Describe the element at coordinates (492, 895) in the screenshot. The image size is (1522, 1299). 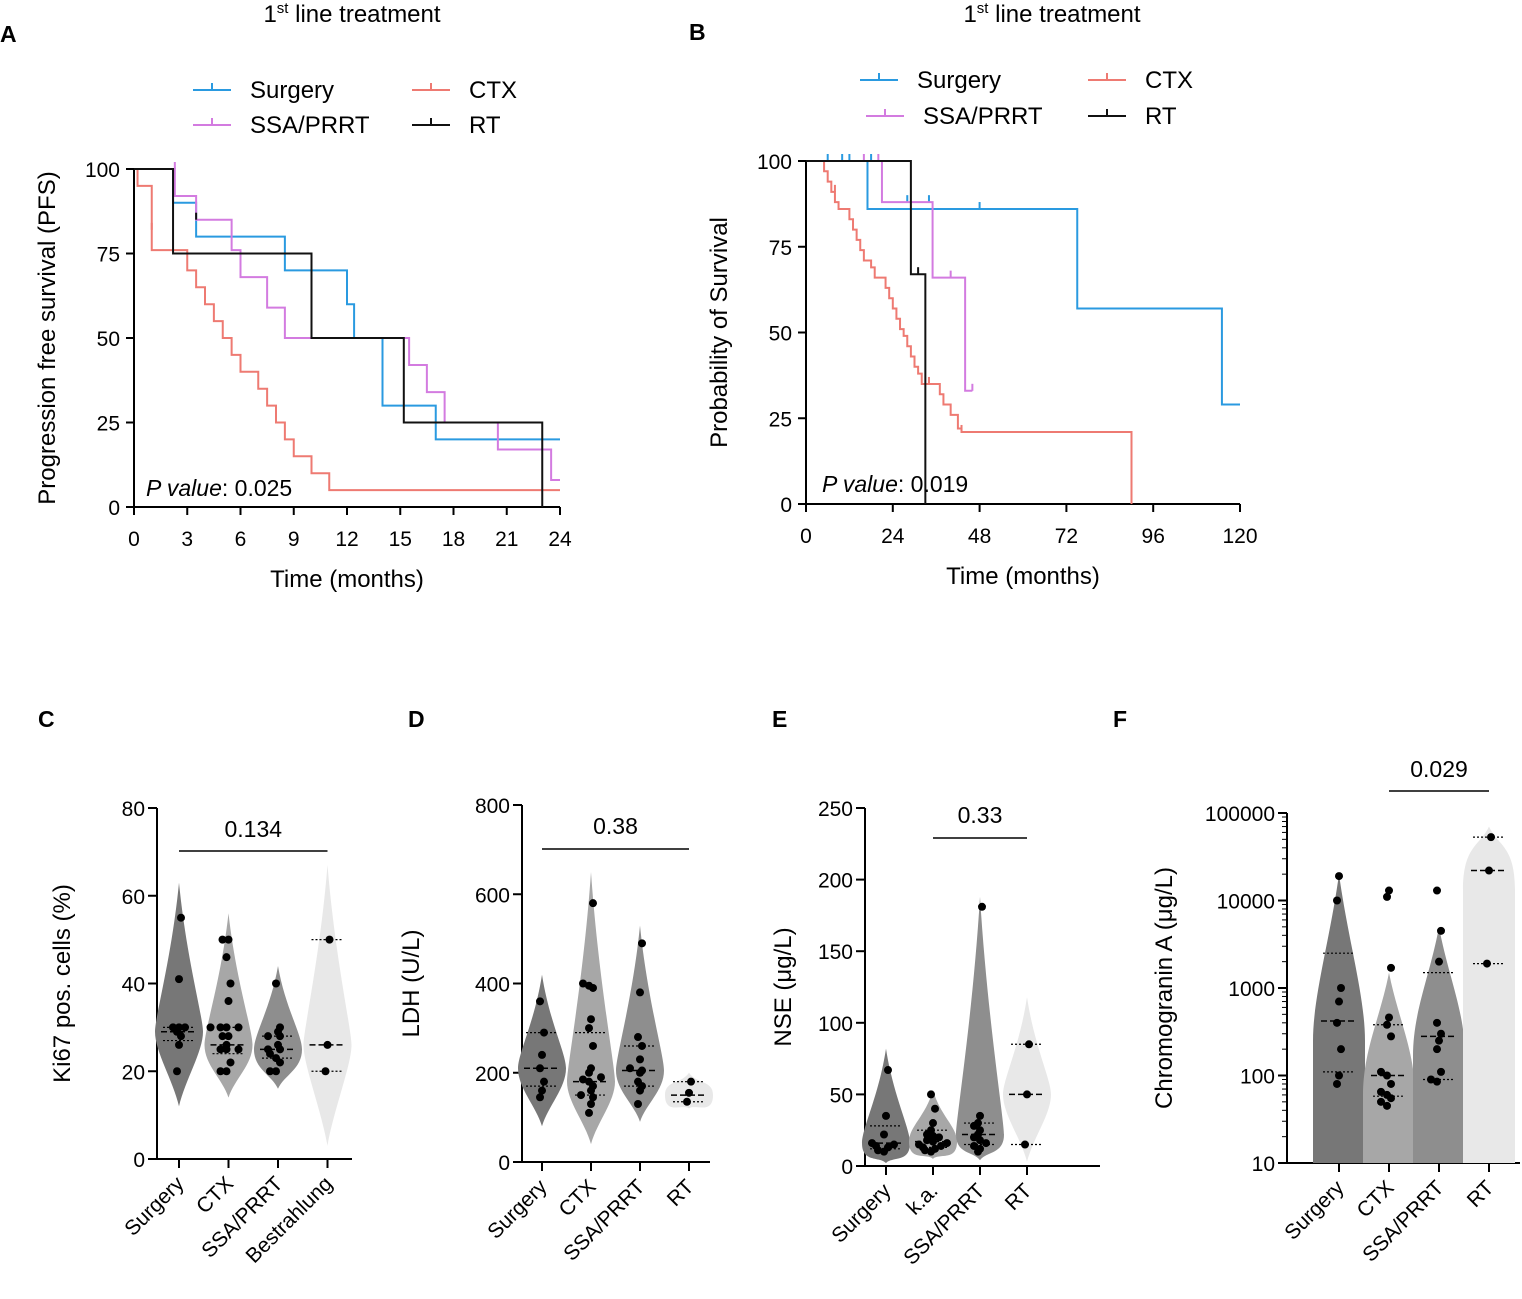
I see `y-tick-label: 600` at that location.